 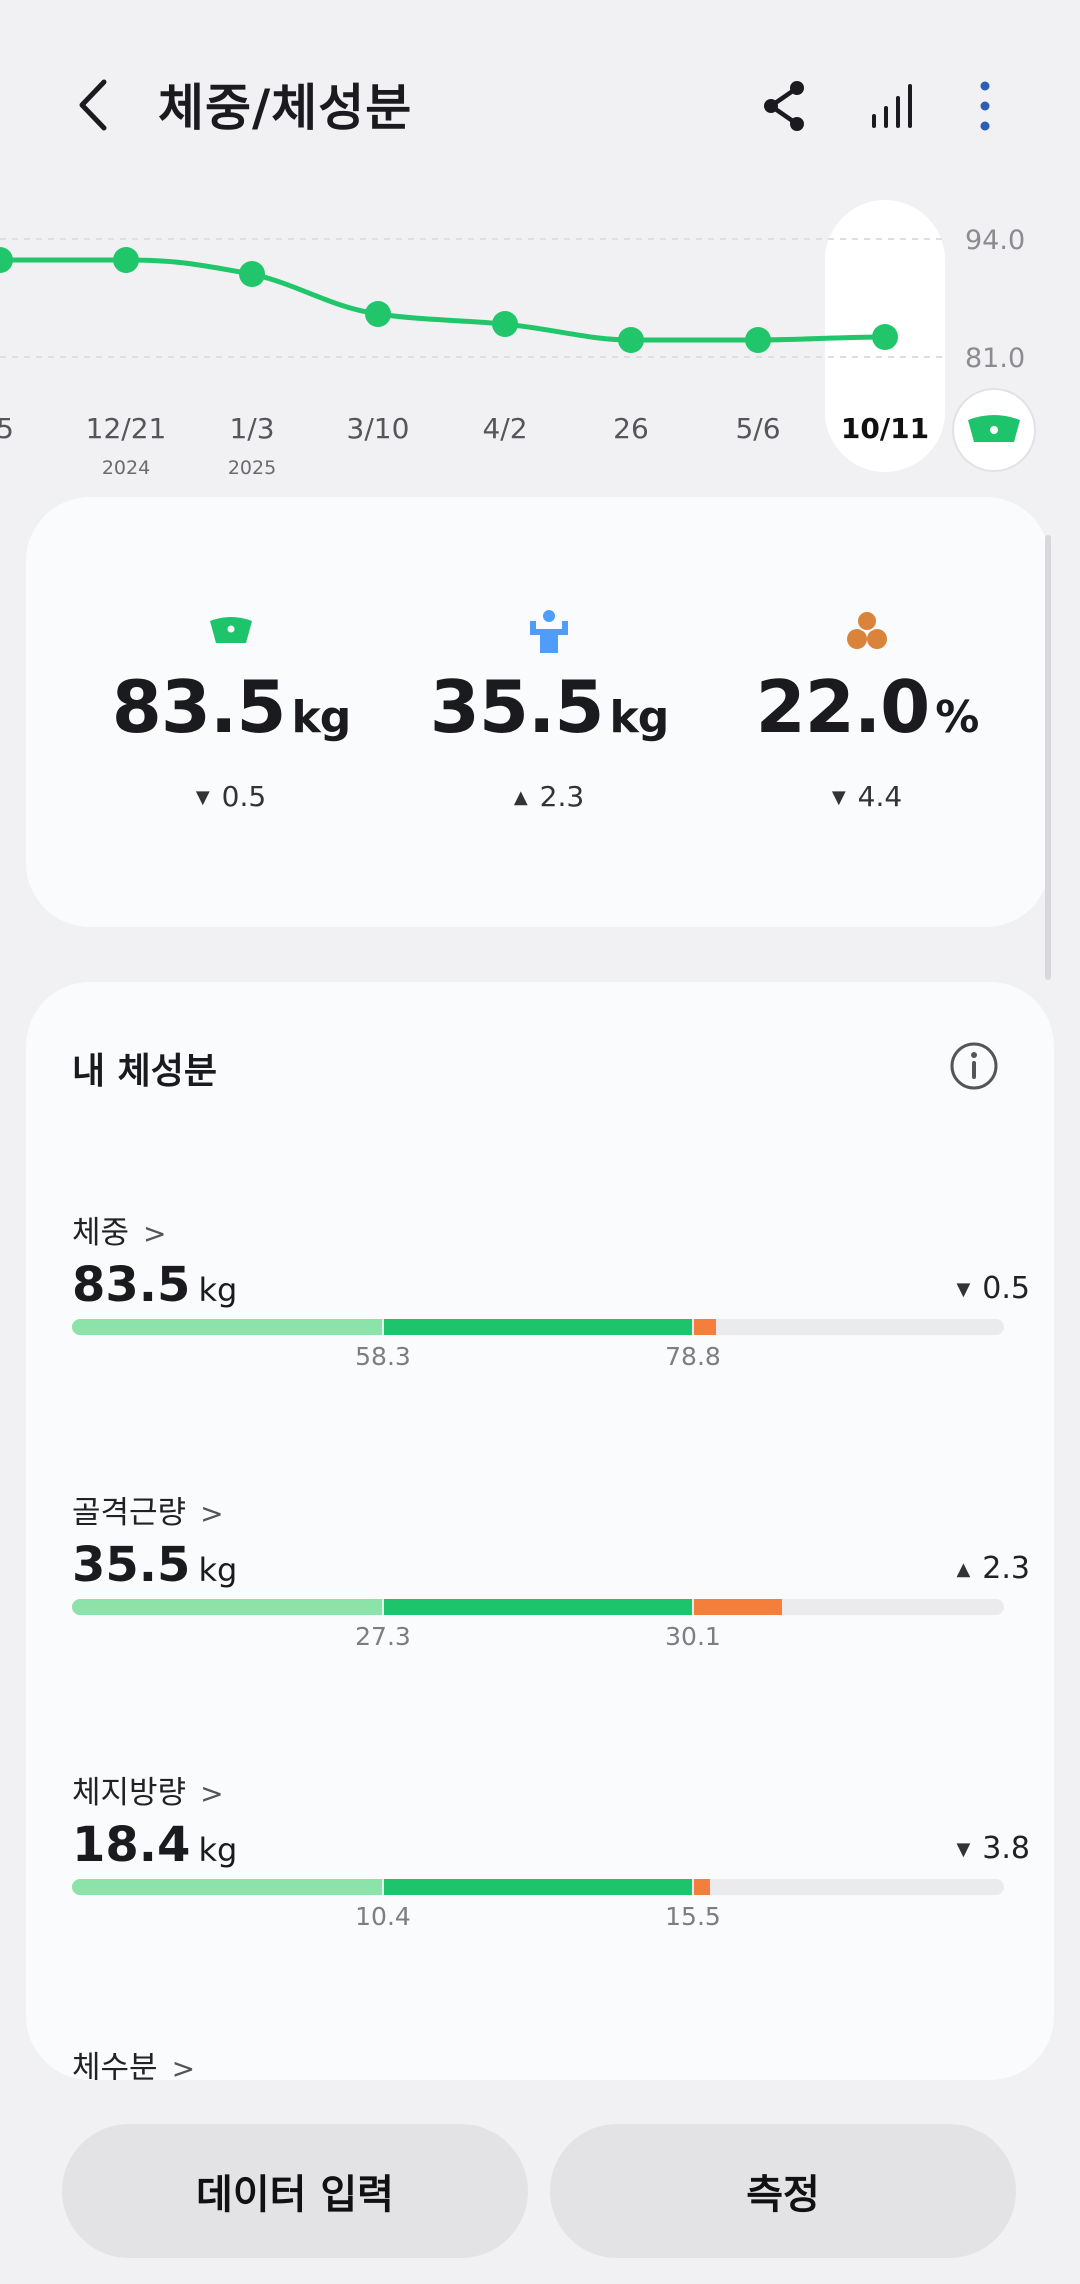 I want to click on muscle-row: 골격근량 > 35.5 kg ▲ 2.3 27.3 30.1, so click(x=552, y=1607).